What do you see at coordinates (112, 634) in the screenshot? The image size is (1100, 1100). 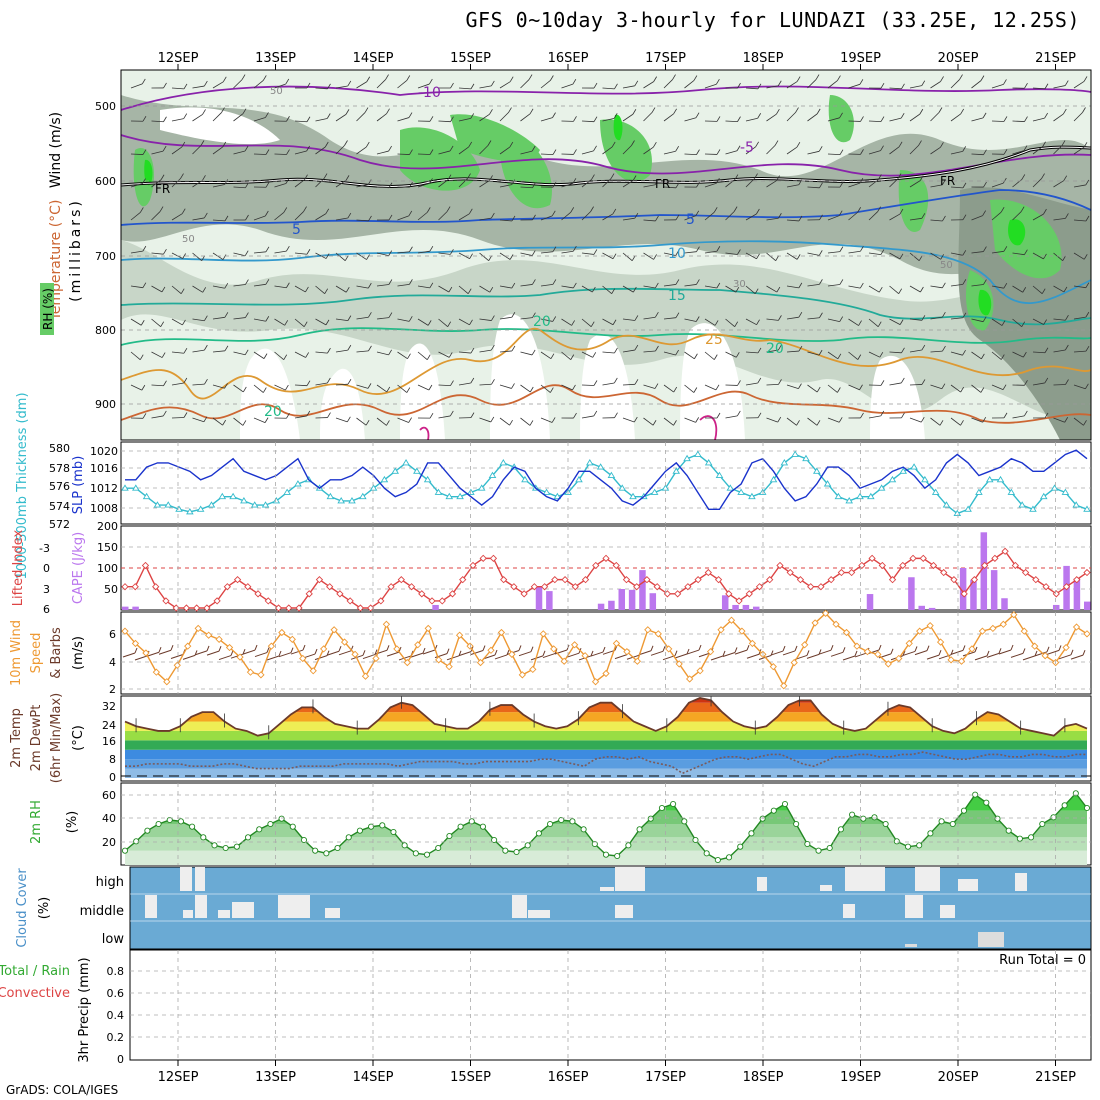 I see `wind-tick: 6` at bounding box center [112, 634].